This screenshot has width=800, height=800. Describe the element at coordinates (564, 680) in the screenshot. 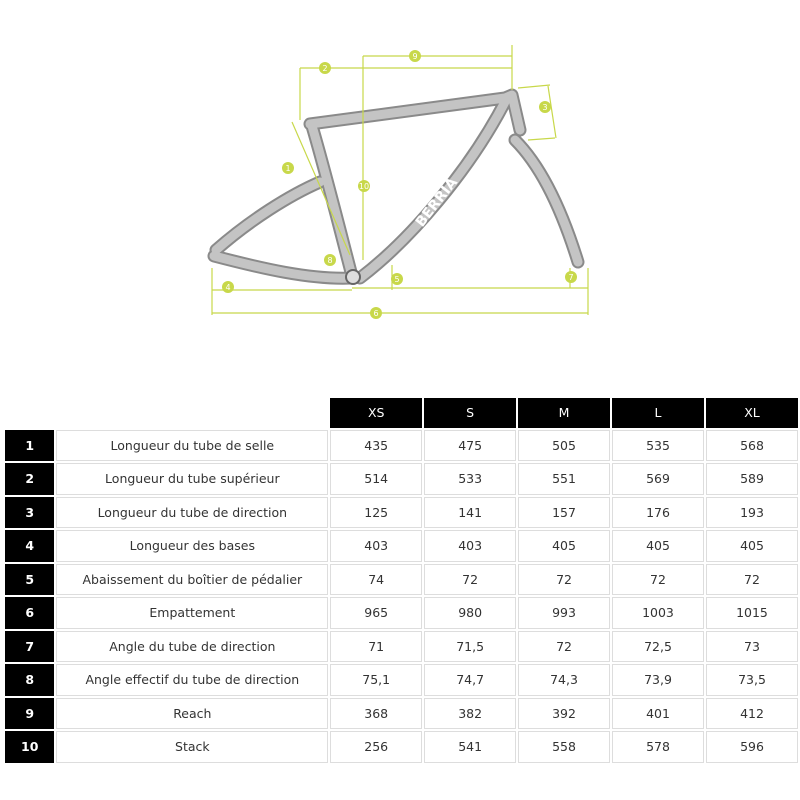

I see `cell-value: 74,3` at that location.